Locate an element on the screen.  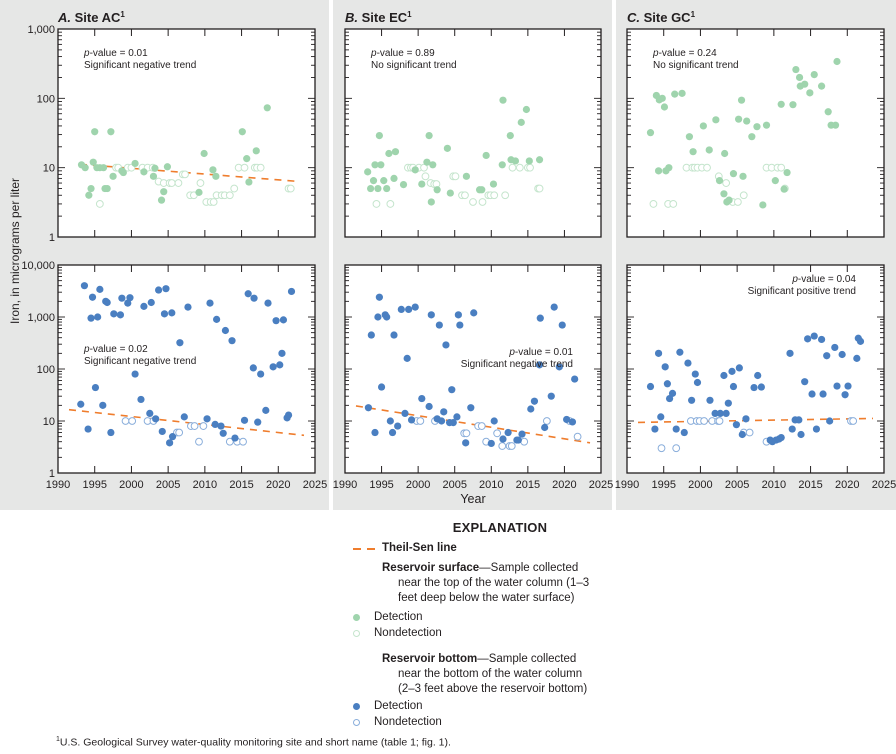
panel-title: C. Site GC1 is located at coordinates (661, 17).